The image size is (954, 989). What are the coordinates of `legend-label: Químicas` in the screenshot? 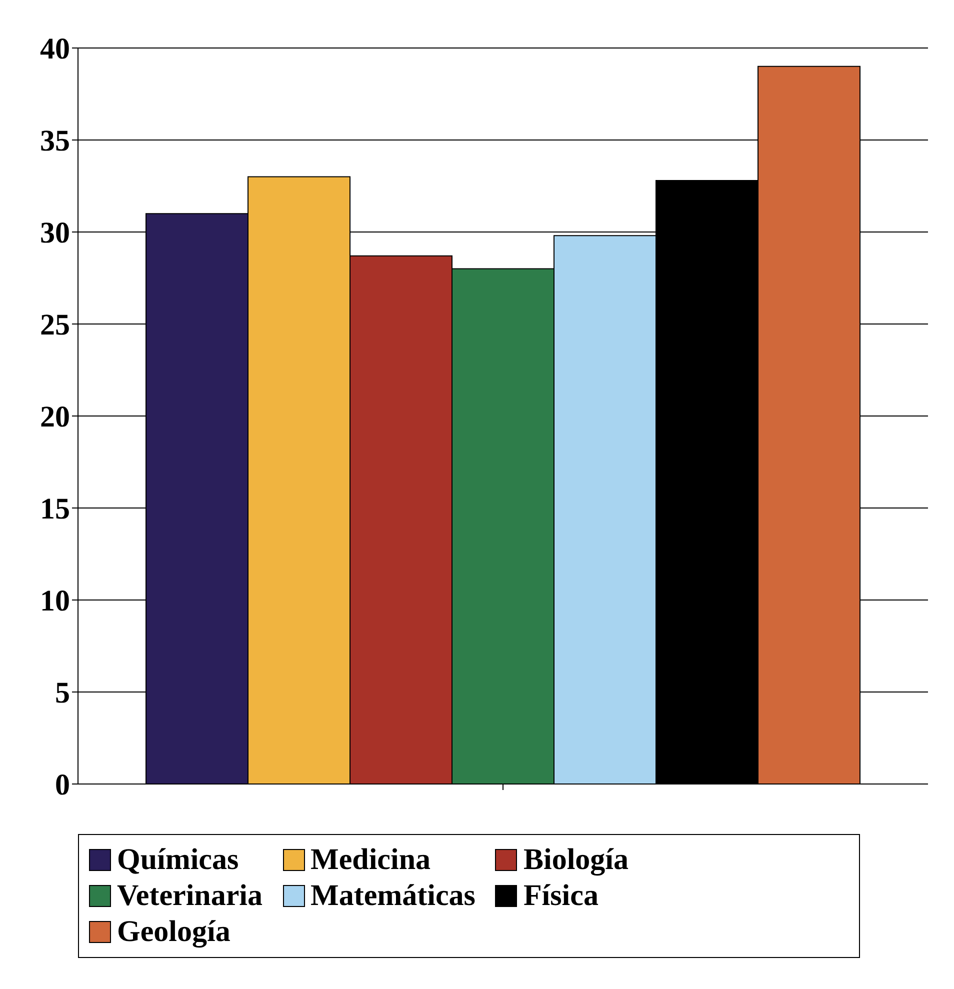 It's located at (178, 860).